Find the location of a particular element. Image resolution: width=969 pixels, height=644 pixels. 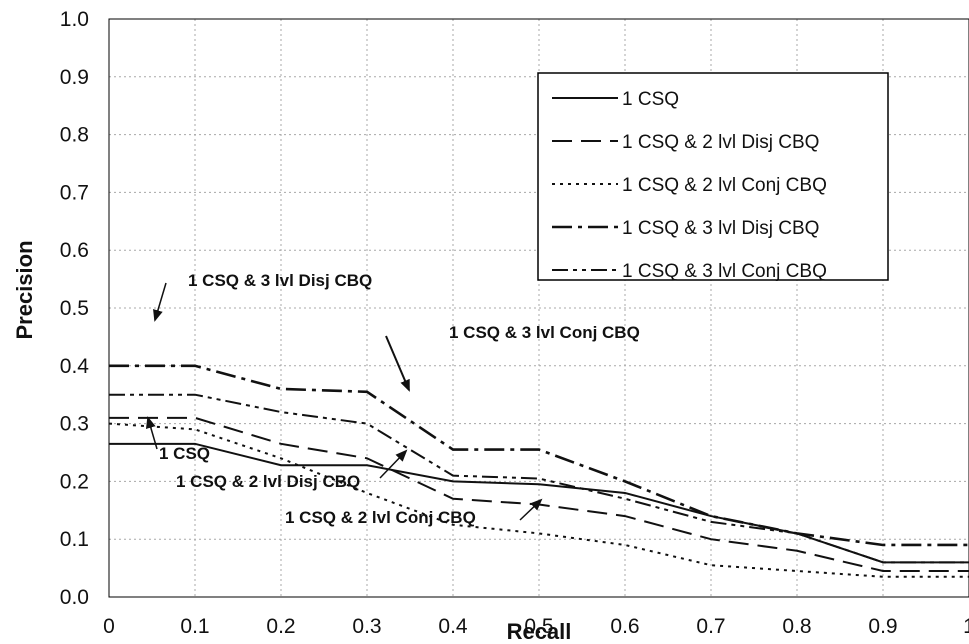

legend-label-3: 1 CSQ & 2 lvl Conj CBQ is located at coordinates (724, 185).